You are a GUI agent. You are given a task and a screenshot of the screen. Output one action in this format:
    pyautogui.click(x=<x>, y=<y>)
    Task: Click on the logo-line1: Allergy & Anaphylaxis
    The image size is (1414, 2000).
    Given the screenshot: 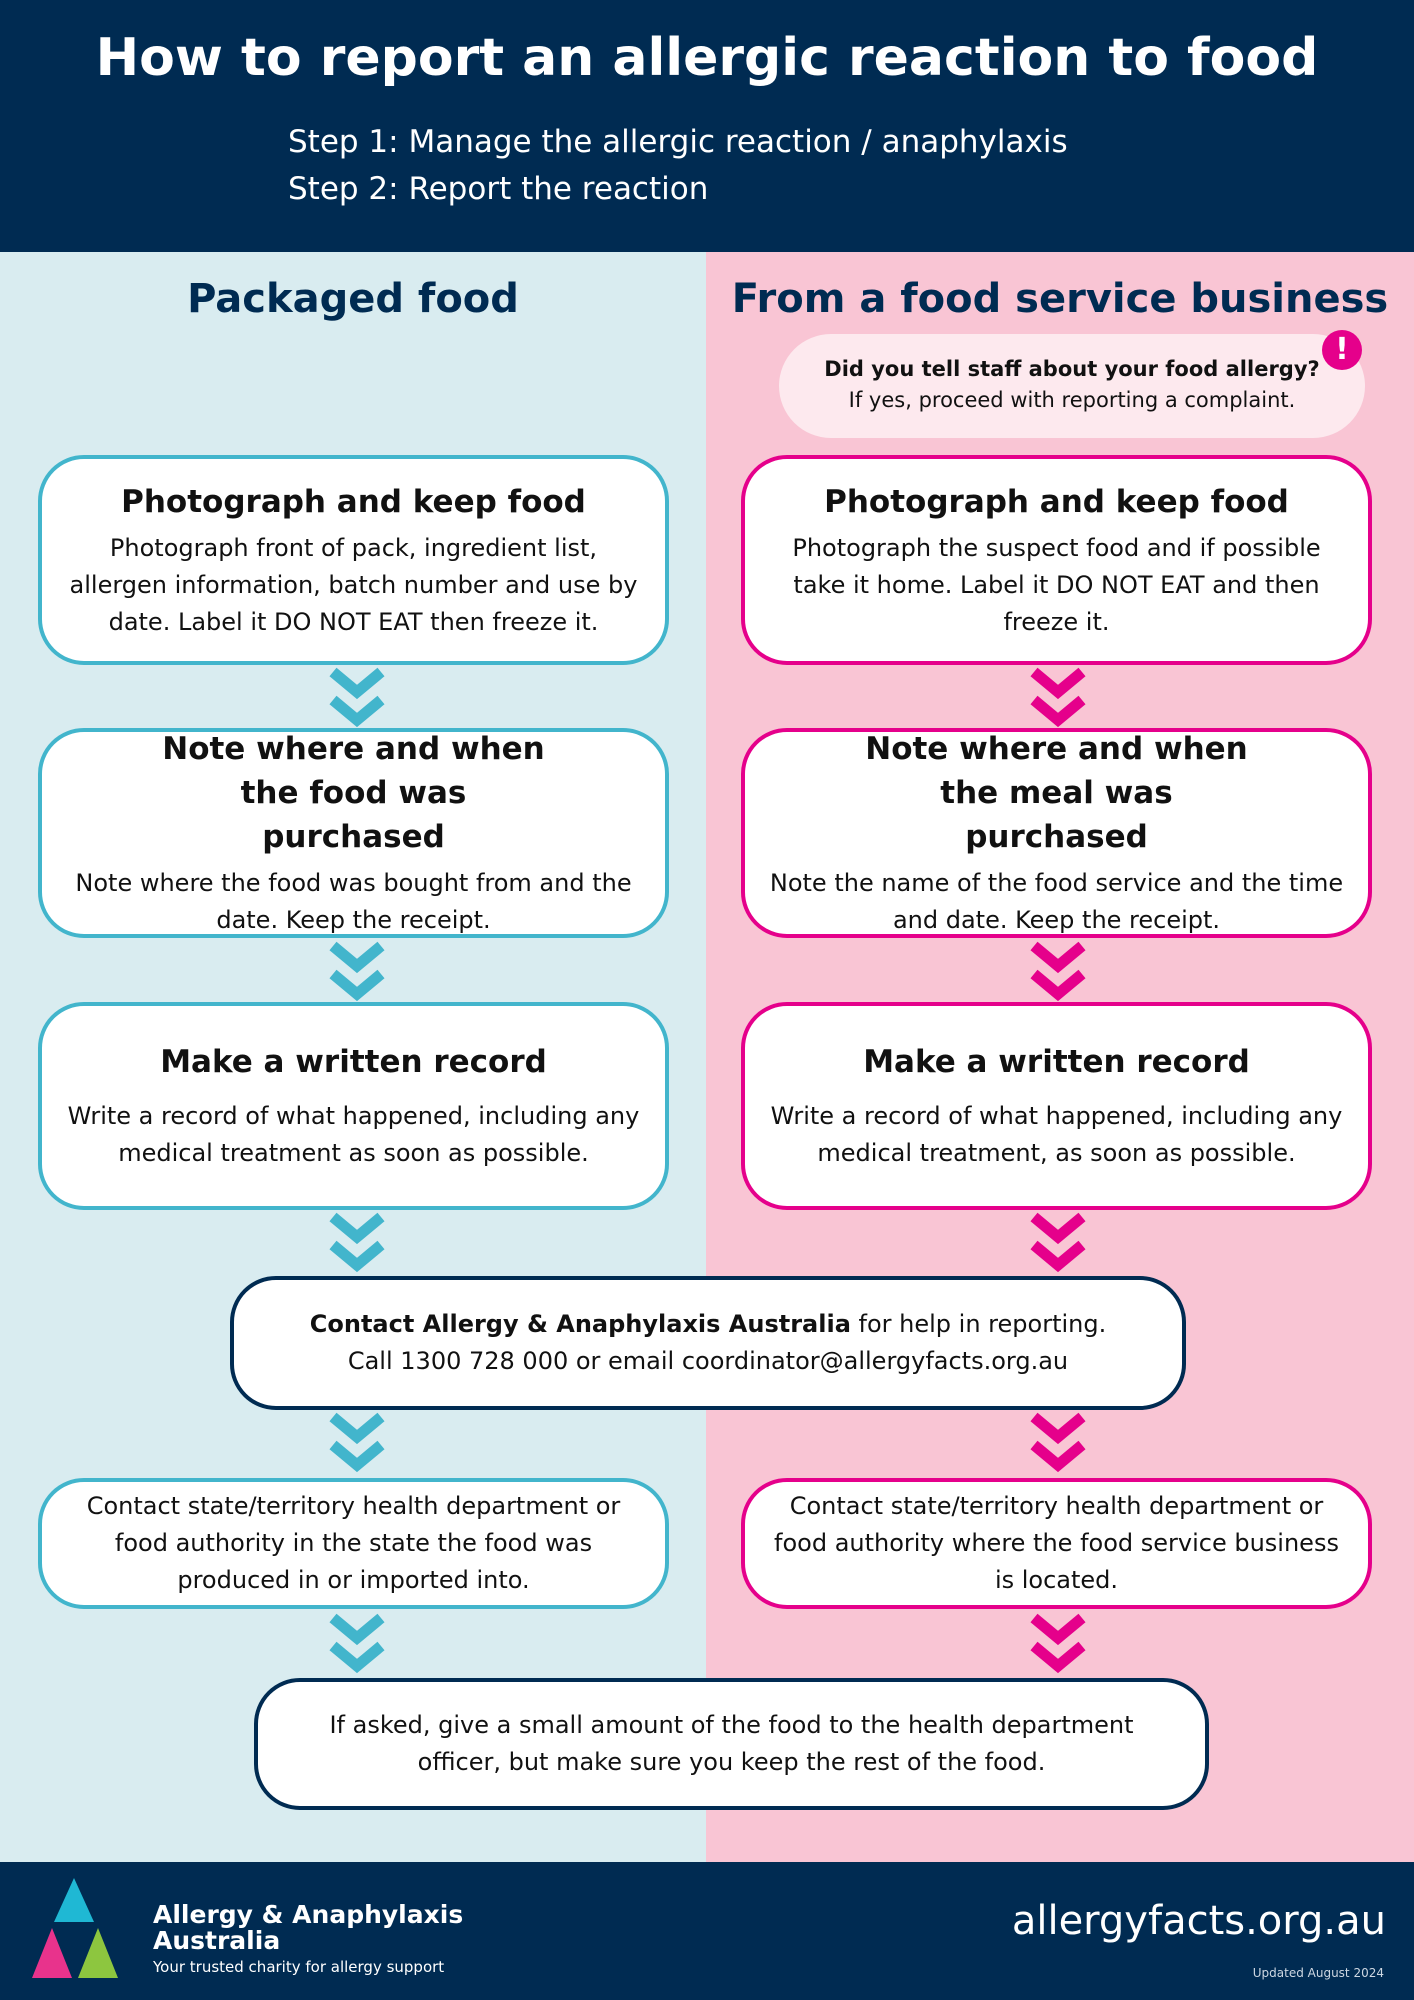 What is the action you would take?
    pyautogui.click(x=308, y=1914)
    